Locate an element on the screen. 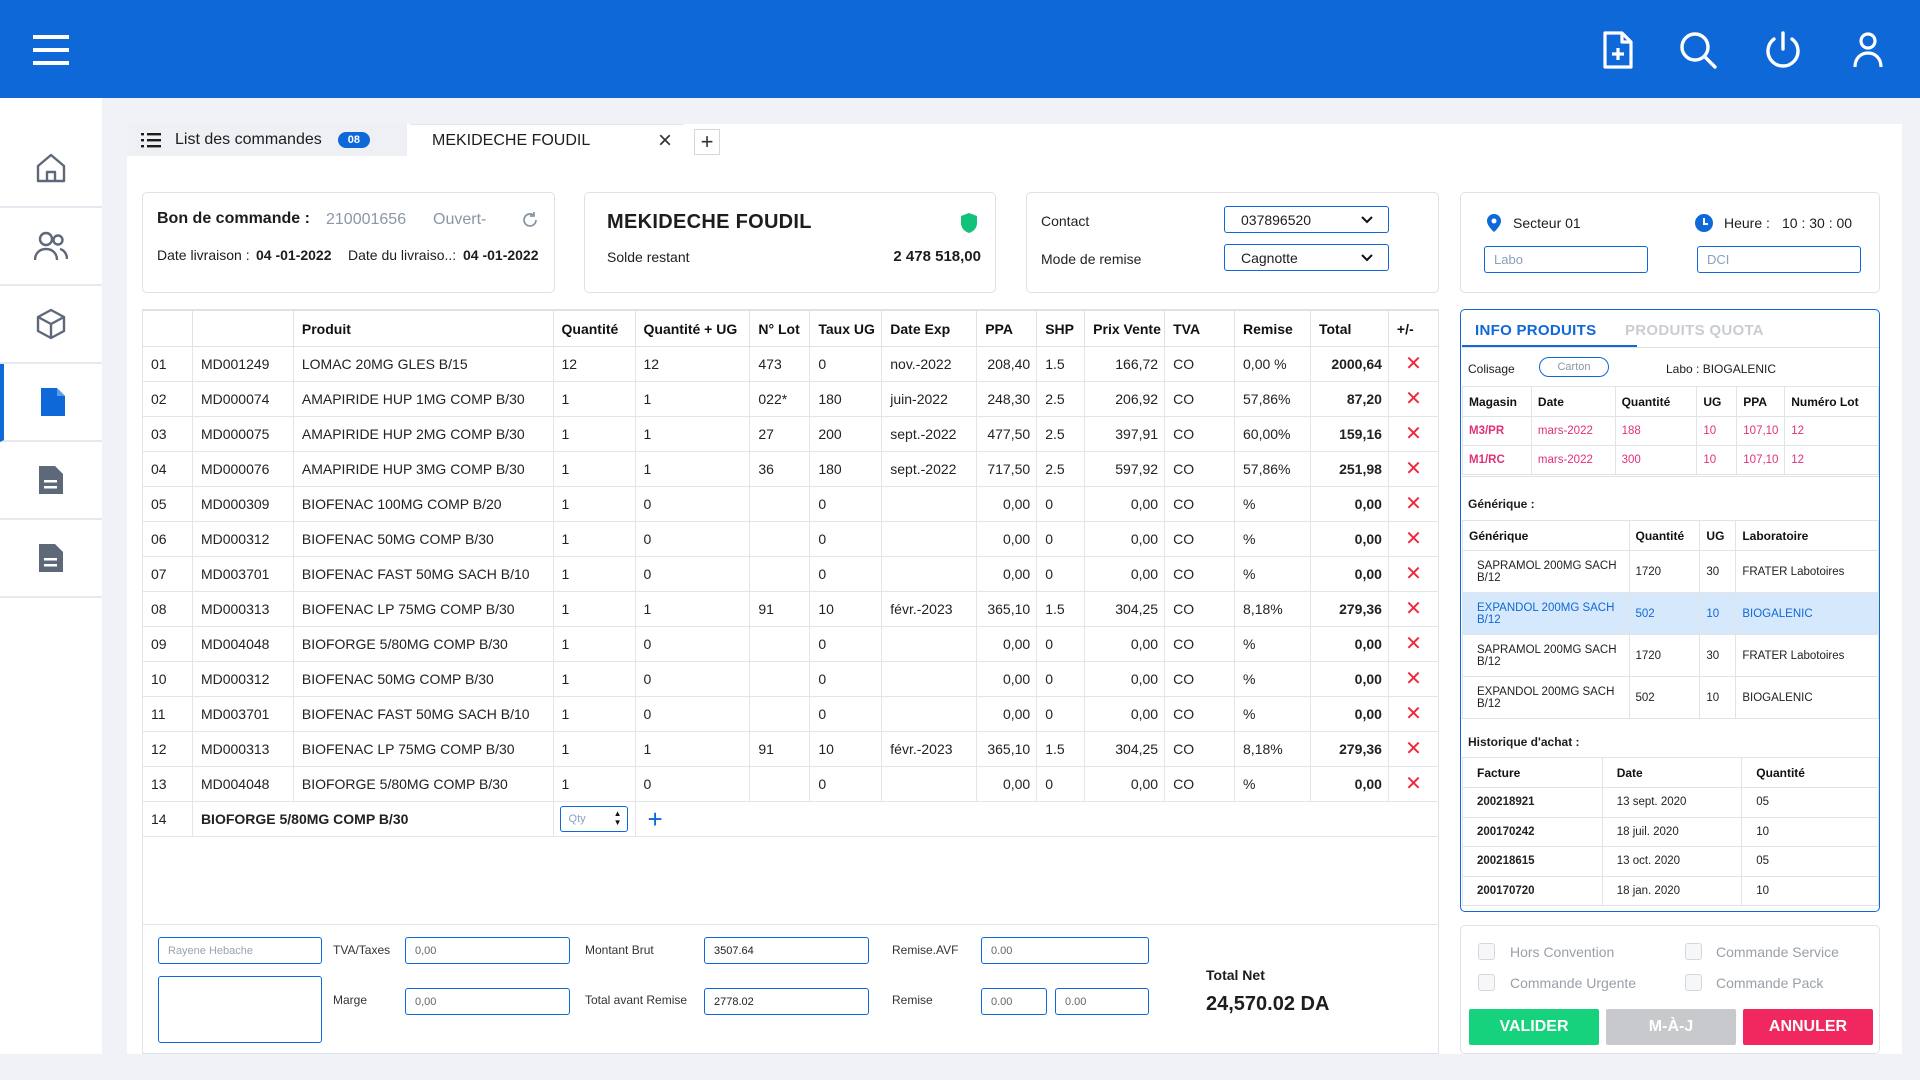  tva-input: 0,00 is located at coordinates (487, 950).